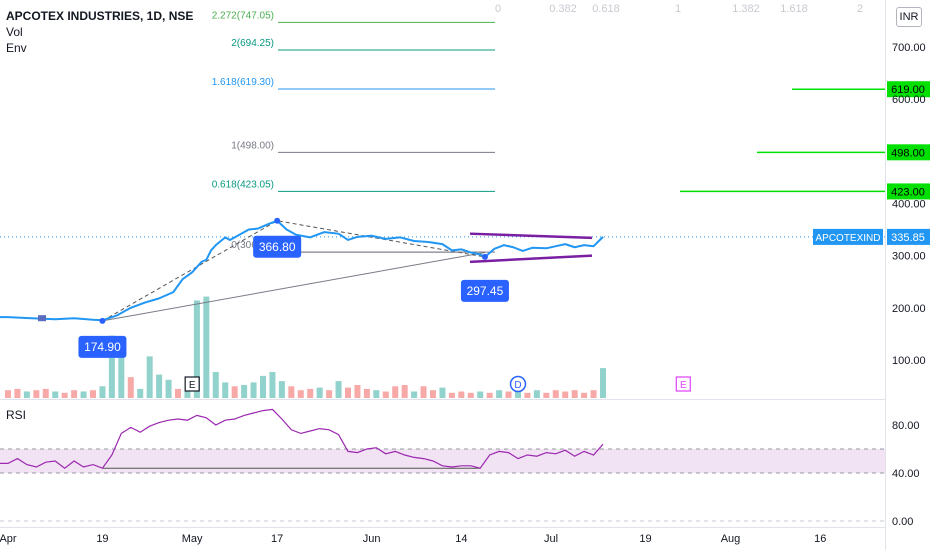 The height and width of the screenshot is (550, 932). What do you see at coordinates (99, 32) in the screenshot?
I see `chart-legend: APCOTEX INDUSTRIES, 1D, NSE Vol Env` at bounding box center [99, 32].